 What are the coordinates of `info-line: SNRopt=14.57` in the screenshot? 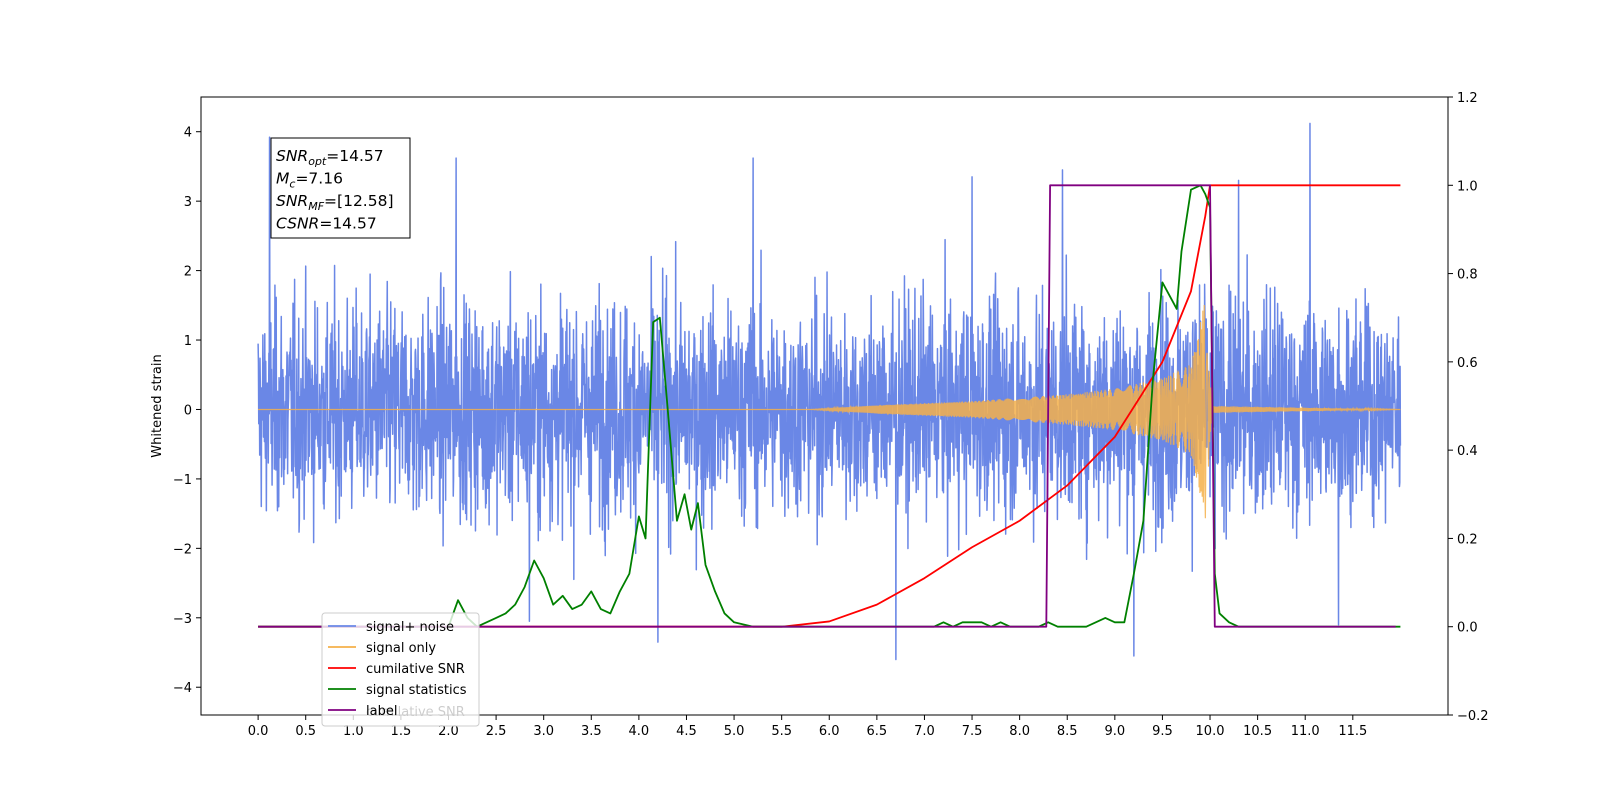 It's located at (330, 157).